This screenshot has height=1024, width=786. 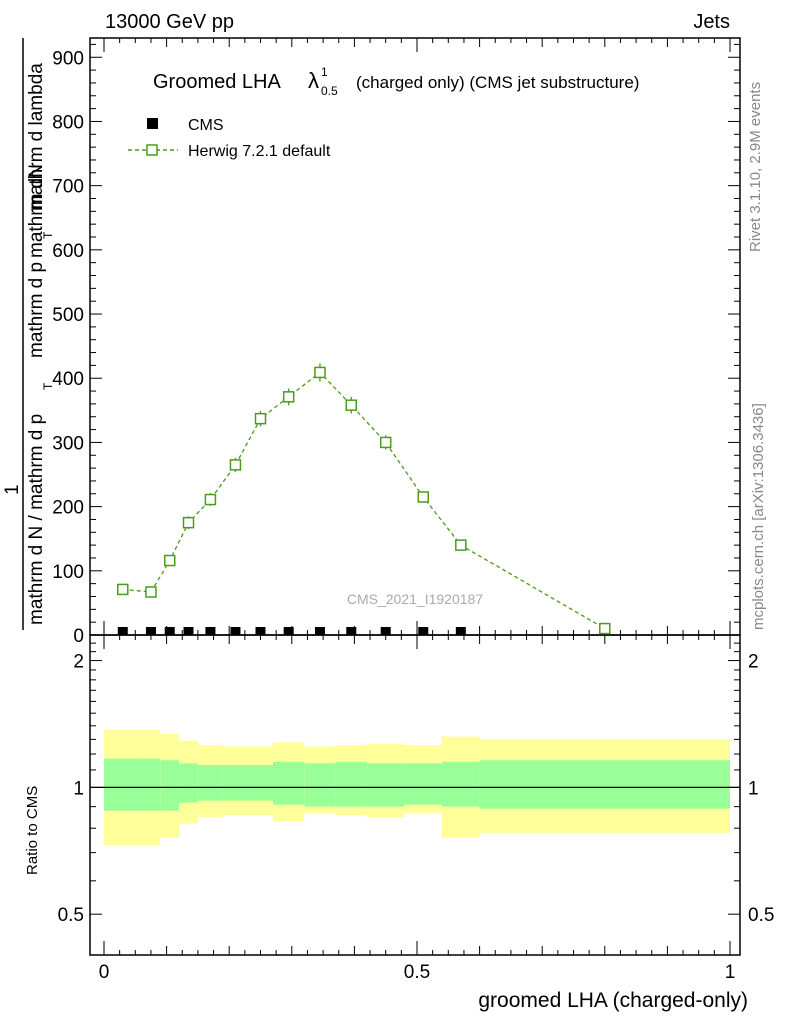 I want to click on ratio-tick-label: 0.5, so click(x=71, y=915).